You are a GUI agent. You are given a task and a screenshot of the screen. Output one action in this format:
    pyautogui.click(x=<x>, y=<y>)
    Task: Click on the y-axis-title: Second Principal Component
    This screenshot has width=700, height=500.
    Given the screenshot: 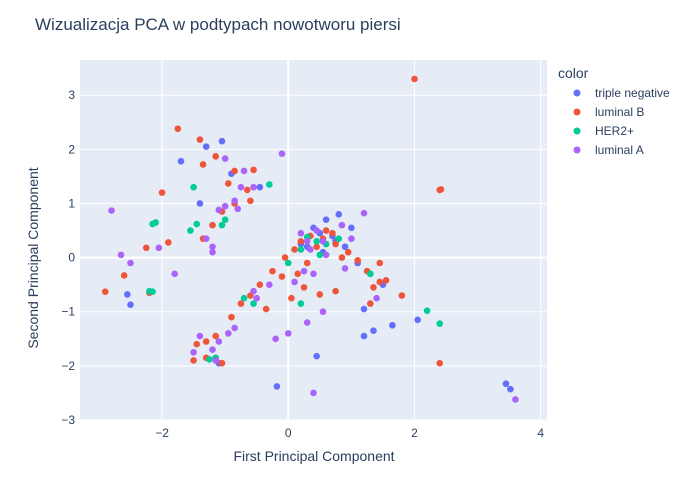 What is the action you would take?
    pyautogui.click(x=33, y=257)
    